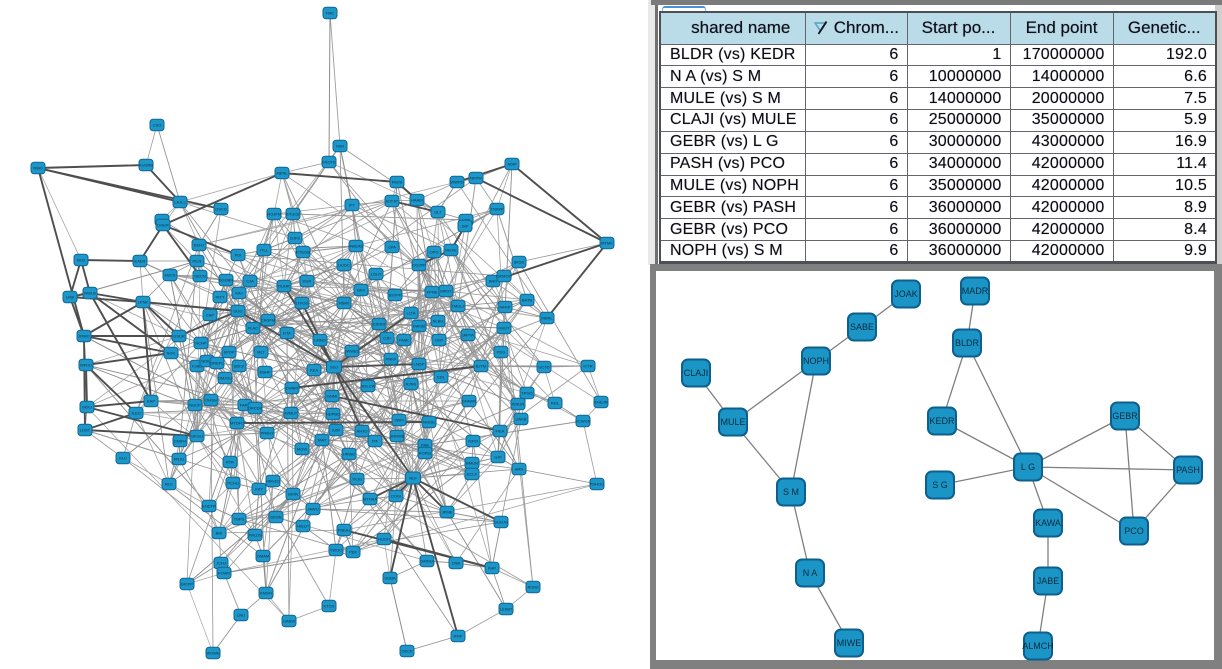  Describe the element at coordinates (187, 584) in the screenshot. I see `svg-text: BICPP` at that location.